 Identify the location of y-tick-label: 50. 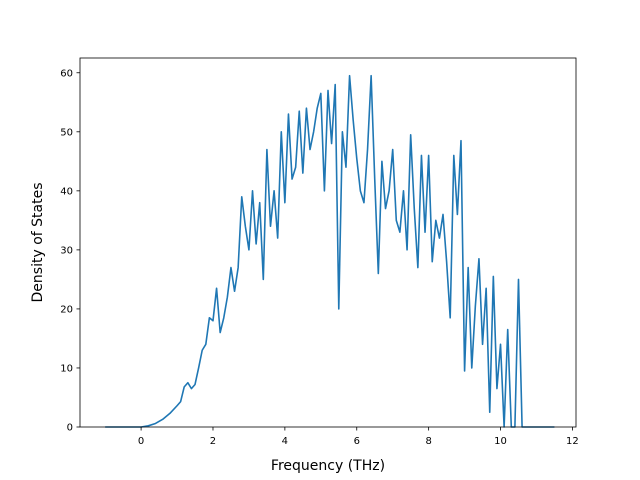
(66, 132).